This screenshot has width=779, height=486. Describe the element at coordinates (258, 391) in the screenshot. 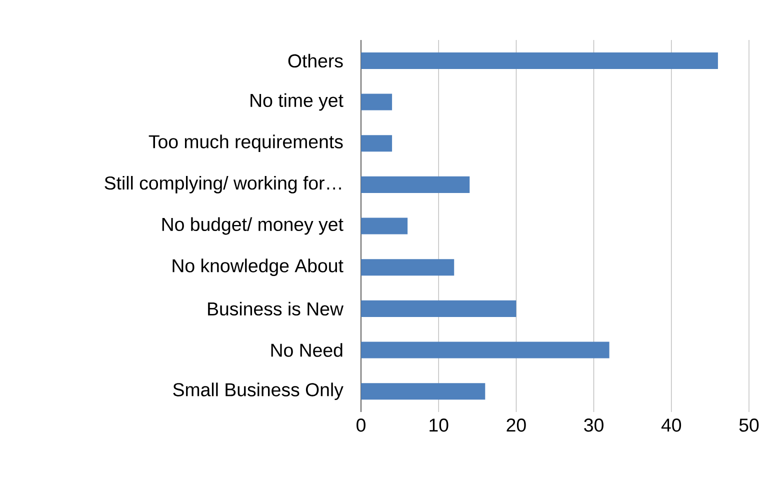

I see `y-tick-label: Small Business Only` at that location.